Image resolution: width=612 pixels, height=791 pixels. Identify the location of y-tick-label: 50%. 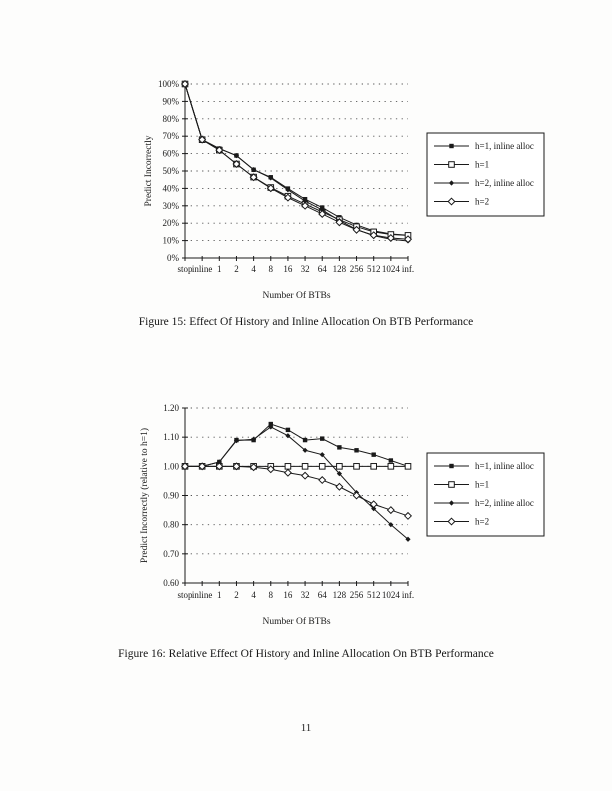
(171, 171).